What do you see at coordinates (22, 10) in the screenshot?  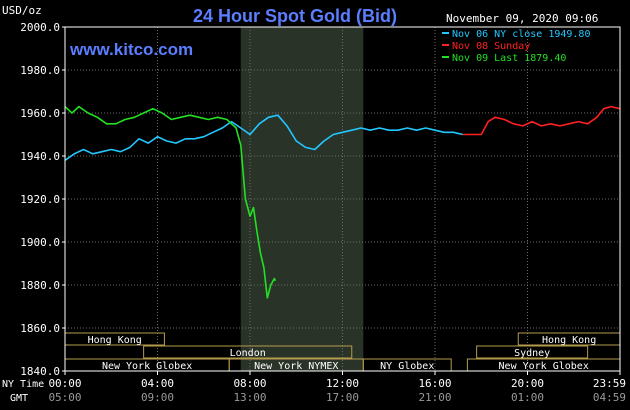 I see `y-axis-unit-label: USD/oz` at bounding box center [22, 10].